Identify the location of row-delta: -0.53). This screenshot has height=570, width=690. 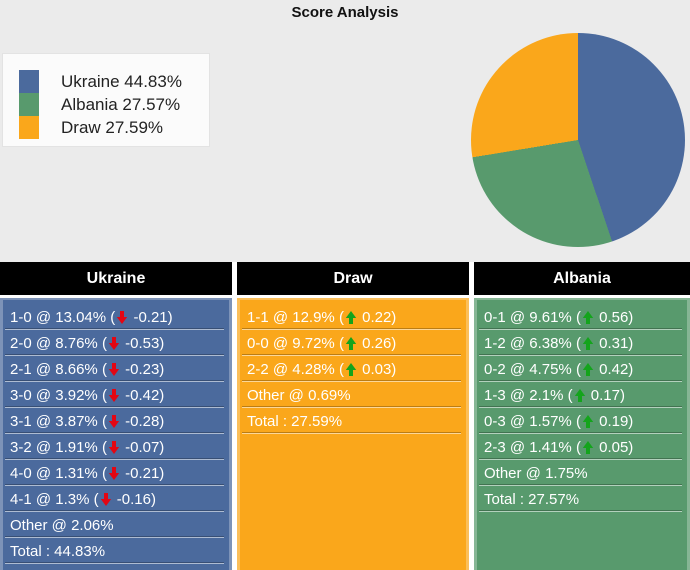
(142, 343).